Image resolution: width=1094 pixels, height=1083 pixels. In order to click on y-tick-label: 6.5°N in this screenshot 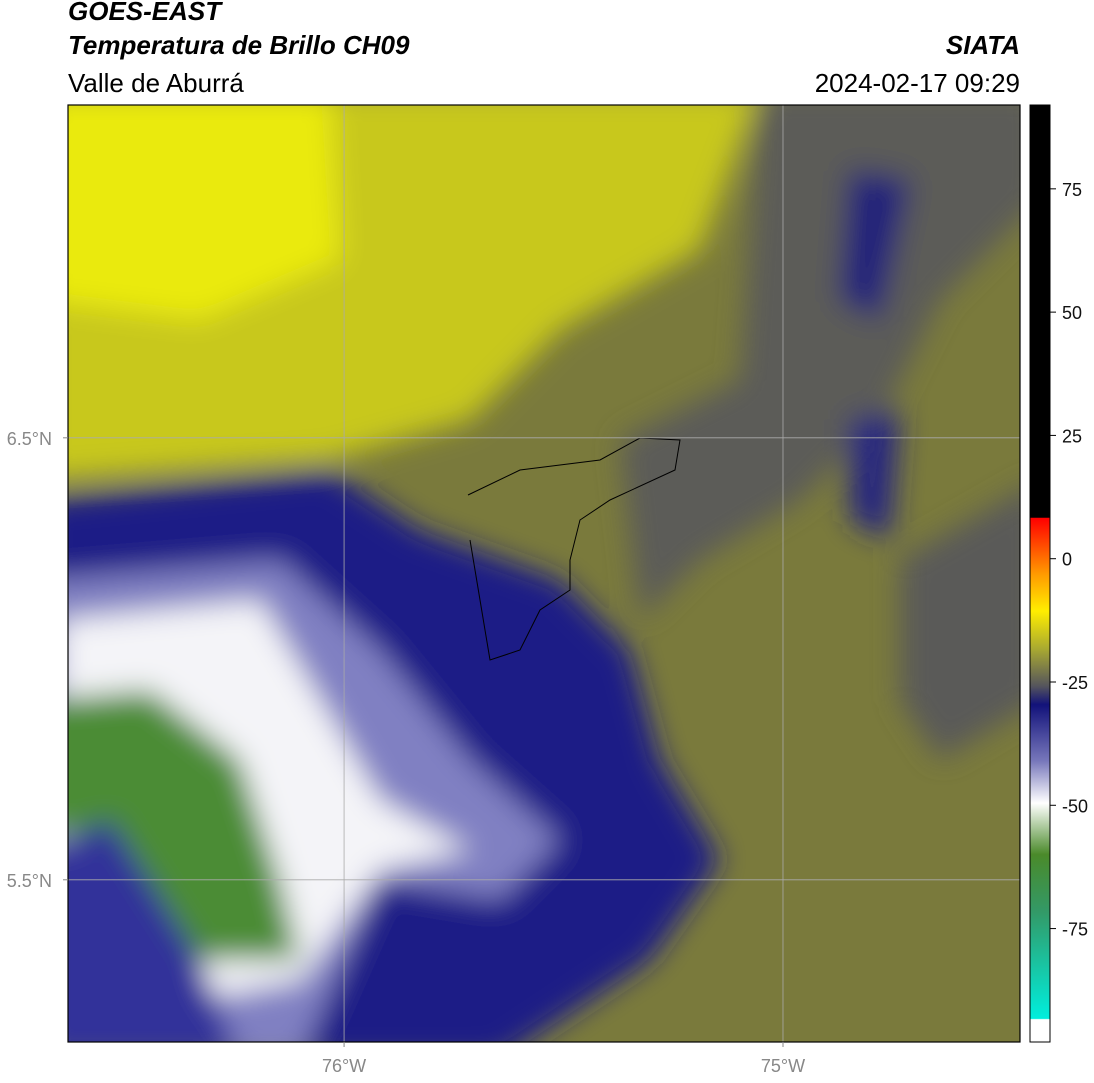, I will do `click(29, 439)`.